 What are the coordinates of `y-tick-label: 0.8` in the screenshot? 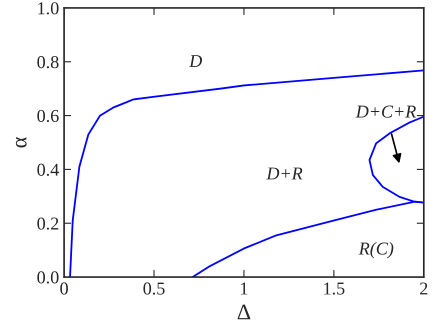 It's located at (48, 62).